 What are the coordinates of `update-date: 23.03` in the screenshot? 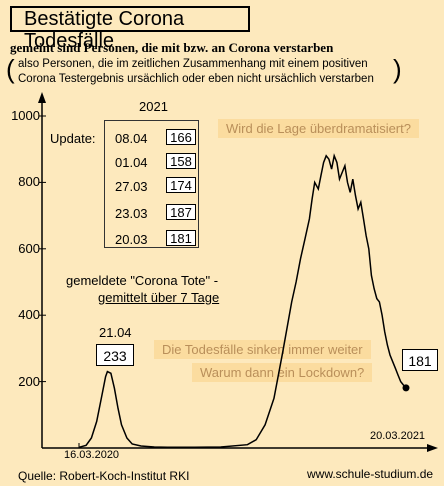 It's located at (131, 213).